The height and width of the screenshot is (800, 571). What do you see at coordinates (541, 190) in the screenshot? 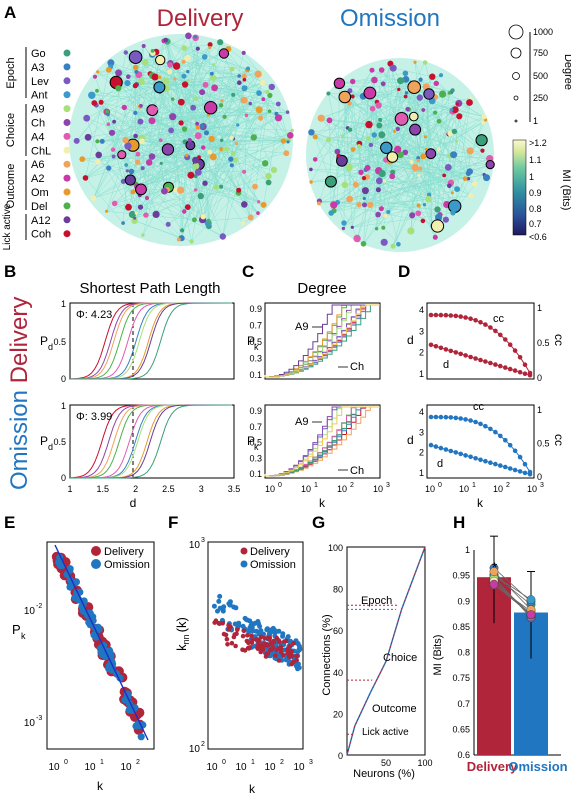
I see `mi-colorbar: >1.2 1.1 1 0.9 0.8 0.7 <0.6 MI (Bits)` at bounding box center [541, 190].